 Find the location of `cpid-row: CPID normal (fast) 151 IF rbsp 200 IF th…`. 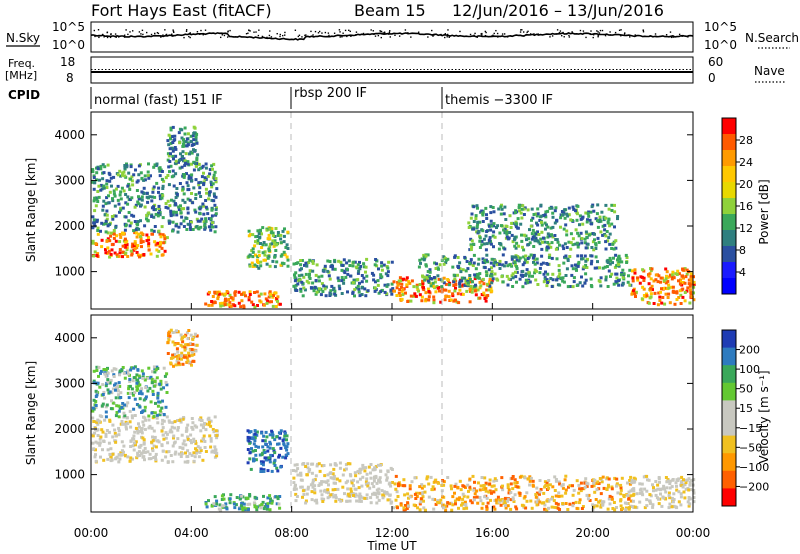

cpid-row: CPID normal (fast) 151 IF rbsp 200 IF th… is located at coordinates (280, 97).